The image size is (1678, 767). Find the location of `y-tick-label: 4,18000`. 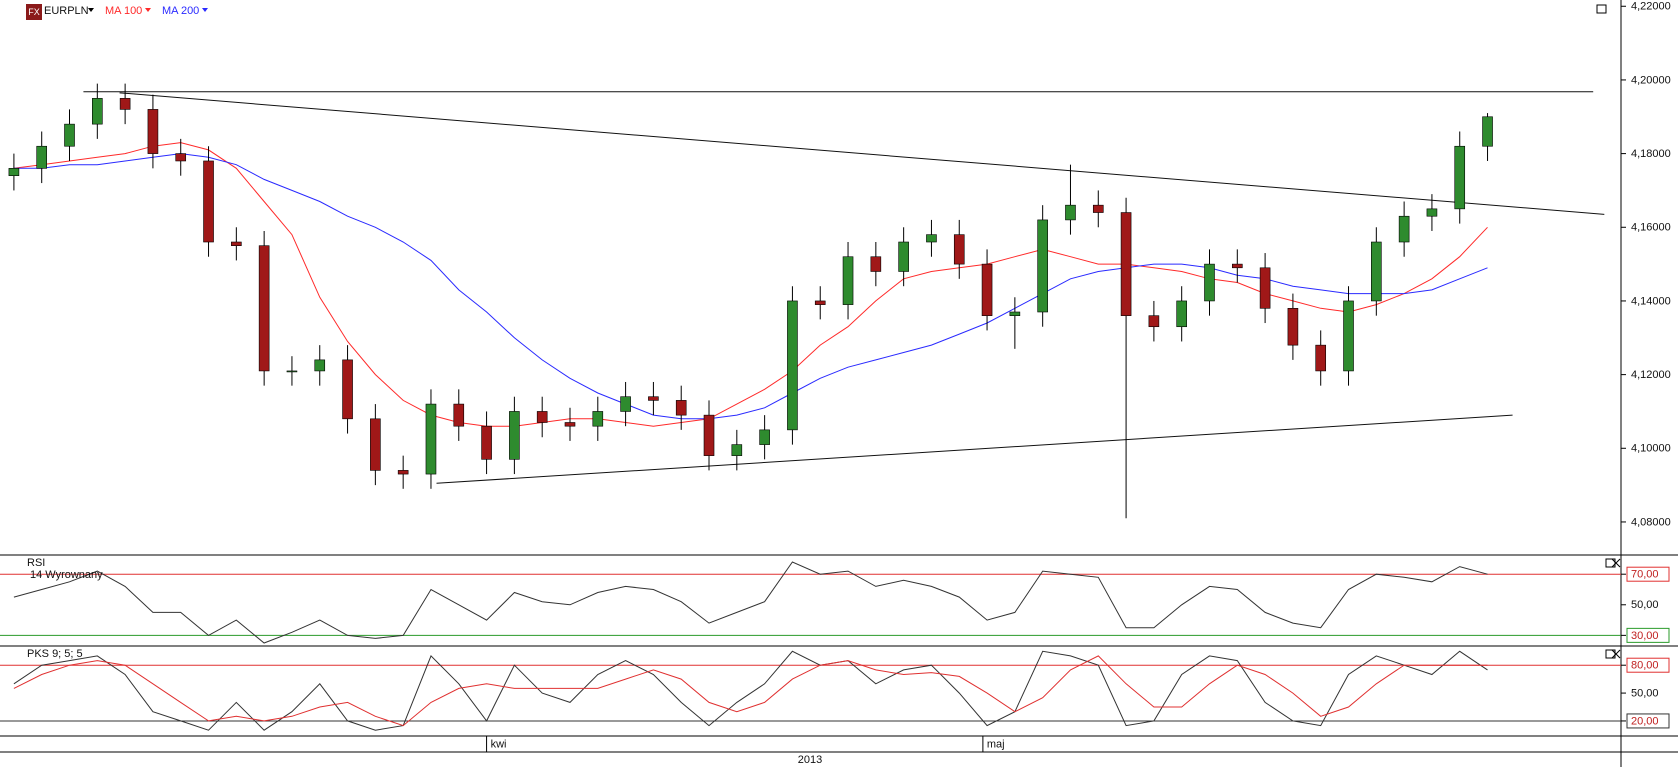

y-tick-label: 4,18000 is located at coordinates (1651, 154).